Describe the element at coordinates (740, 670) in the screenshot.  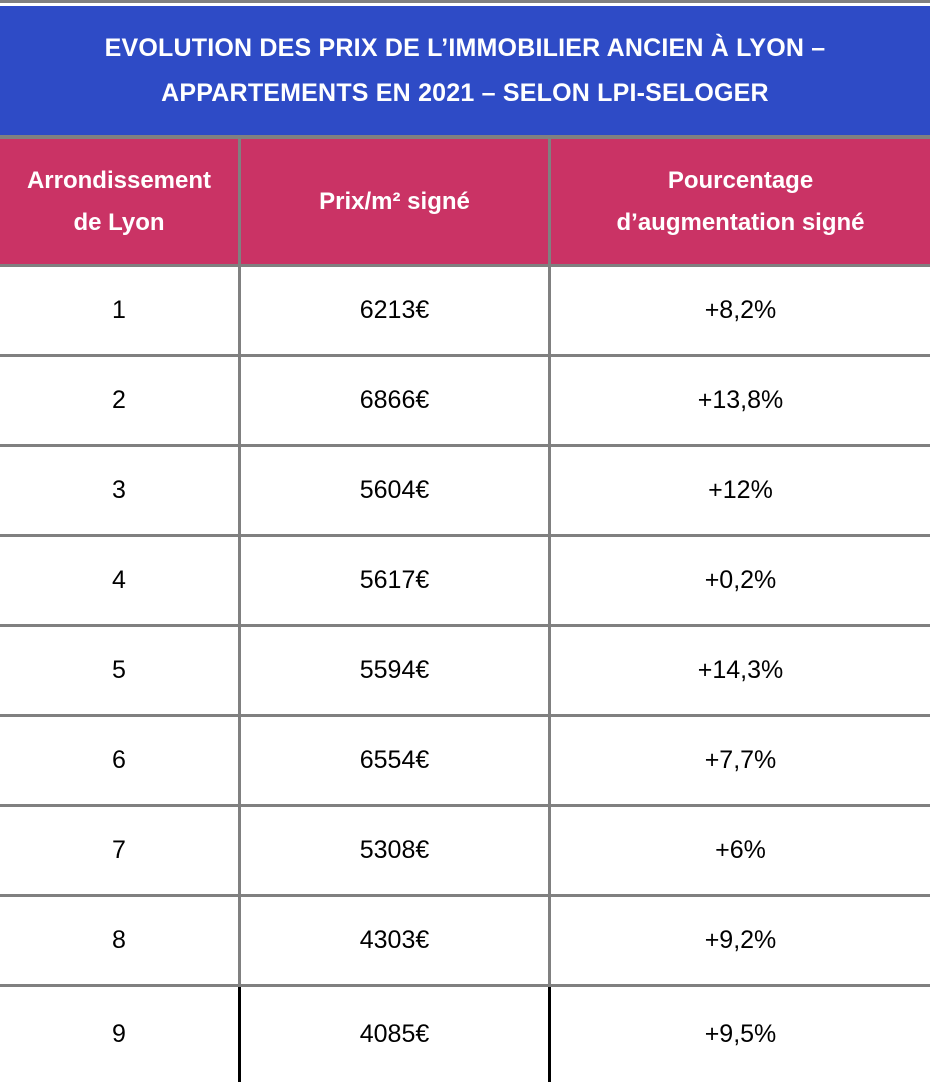
I see `cell-pourcentage: +14,3%` at that location.